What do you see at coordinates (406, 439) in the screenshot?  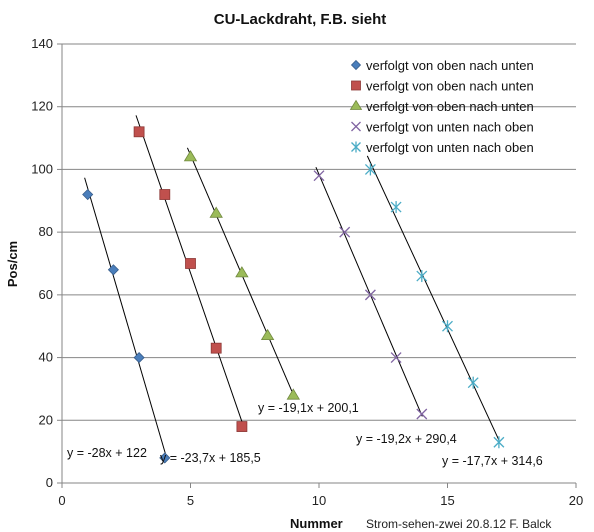 I see `trendline-equation-4: y = -19,2x + 290,4` at bounding box center [406, 439].